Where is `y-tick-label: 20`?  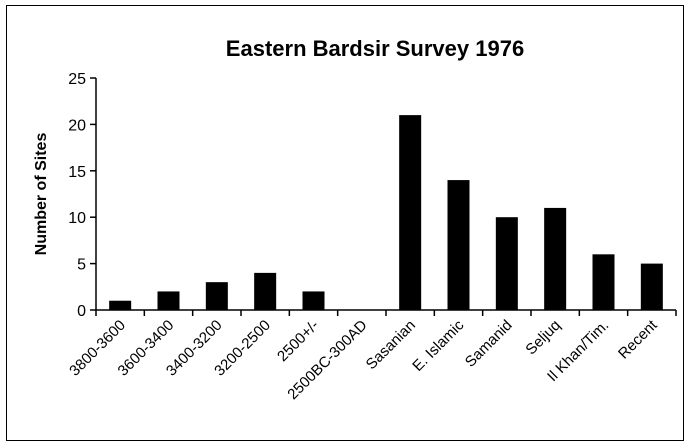
y-tick-label: 20 is located at coordinates (77, 125).